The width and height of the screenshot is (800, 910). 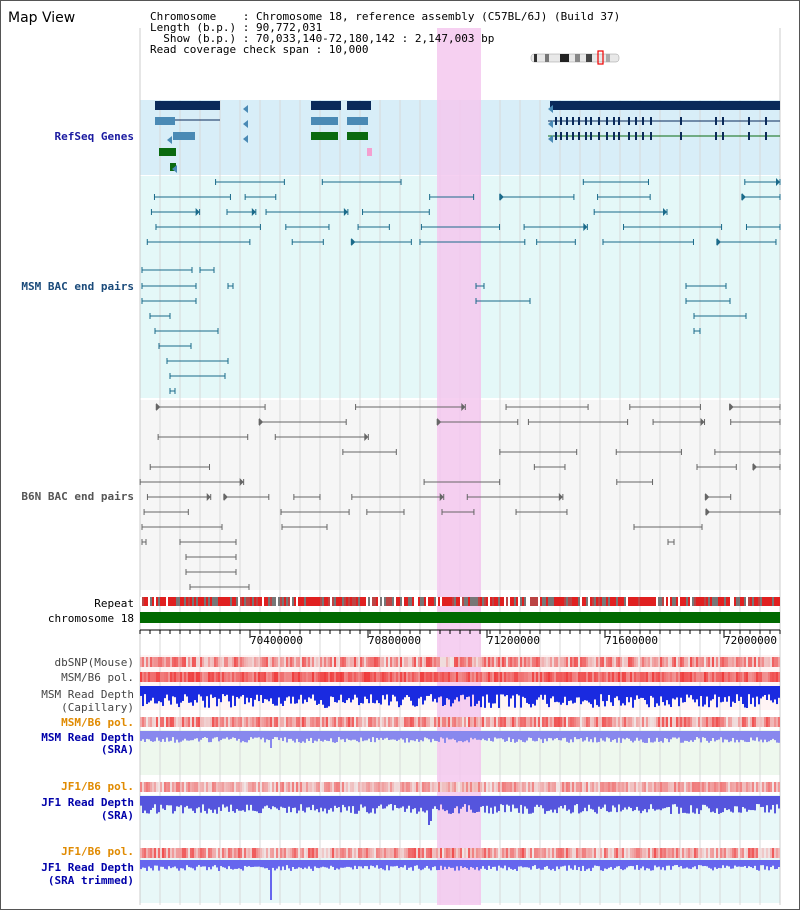 What do you see at coordinates (117, 749) in the screenshot?
I see `track-label-msm-read-sra-2: (SRA)` at bounding box center [117, 749].